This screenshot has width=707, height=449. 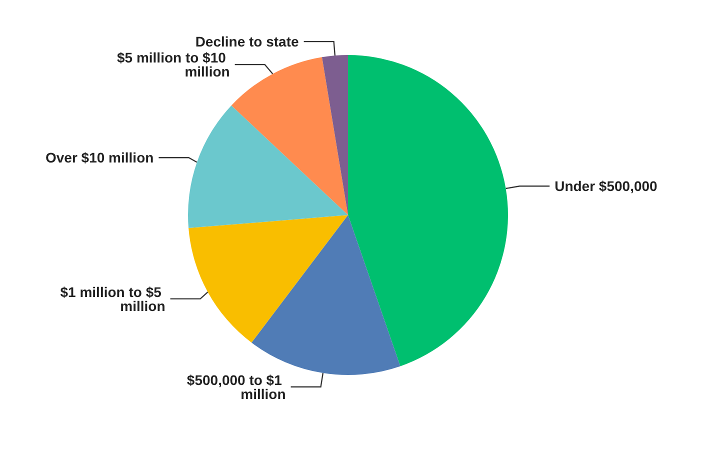 What do you see at coordinates (606, 186) in the screenshot?
I see `slice-label: Under $500,000` at bounding box center [606, 186].